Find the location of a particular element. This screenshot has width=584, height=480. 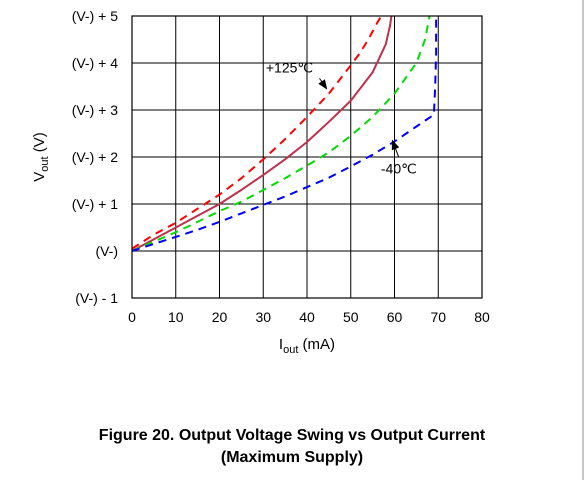

y-axis-title-sub: out is located at coordinates (45, 163).